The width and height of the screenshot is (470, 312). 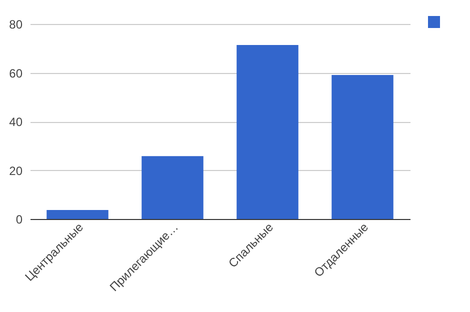 I want to click on y-tick-label: 40, so click(x=16, y=122).